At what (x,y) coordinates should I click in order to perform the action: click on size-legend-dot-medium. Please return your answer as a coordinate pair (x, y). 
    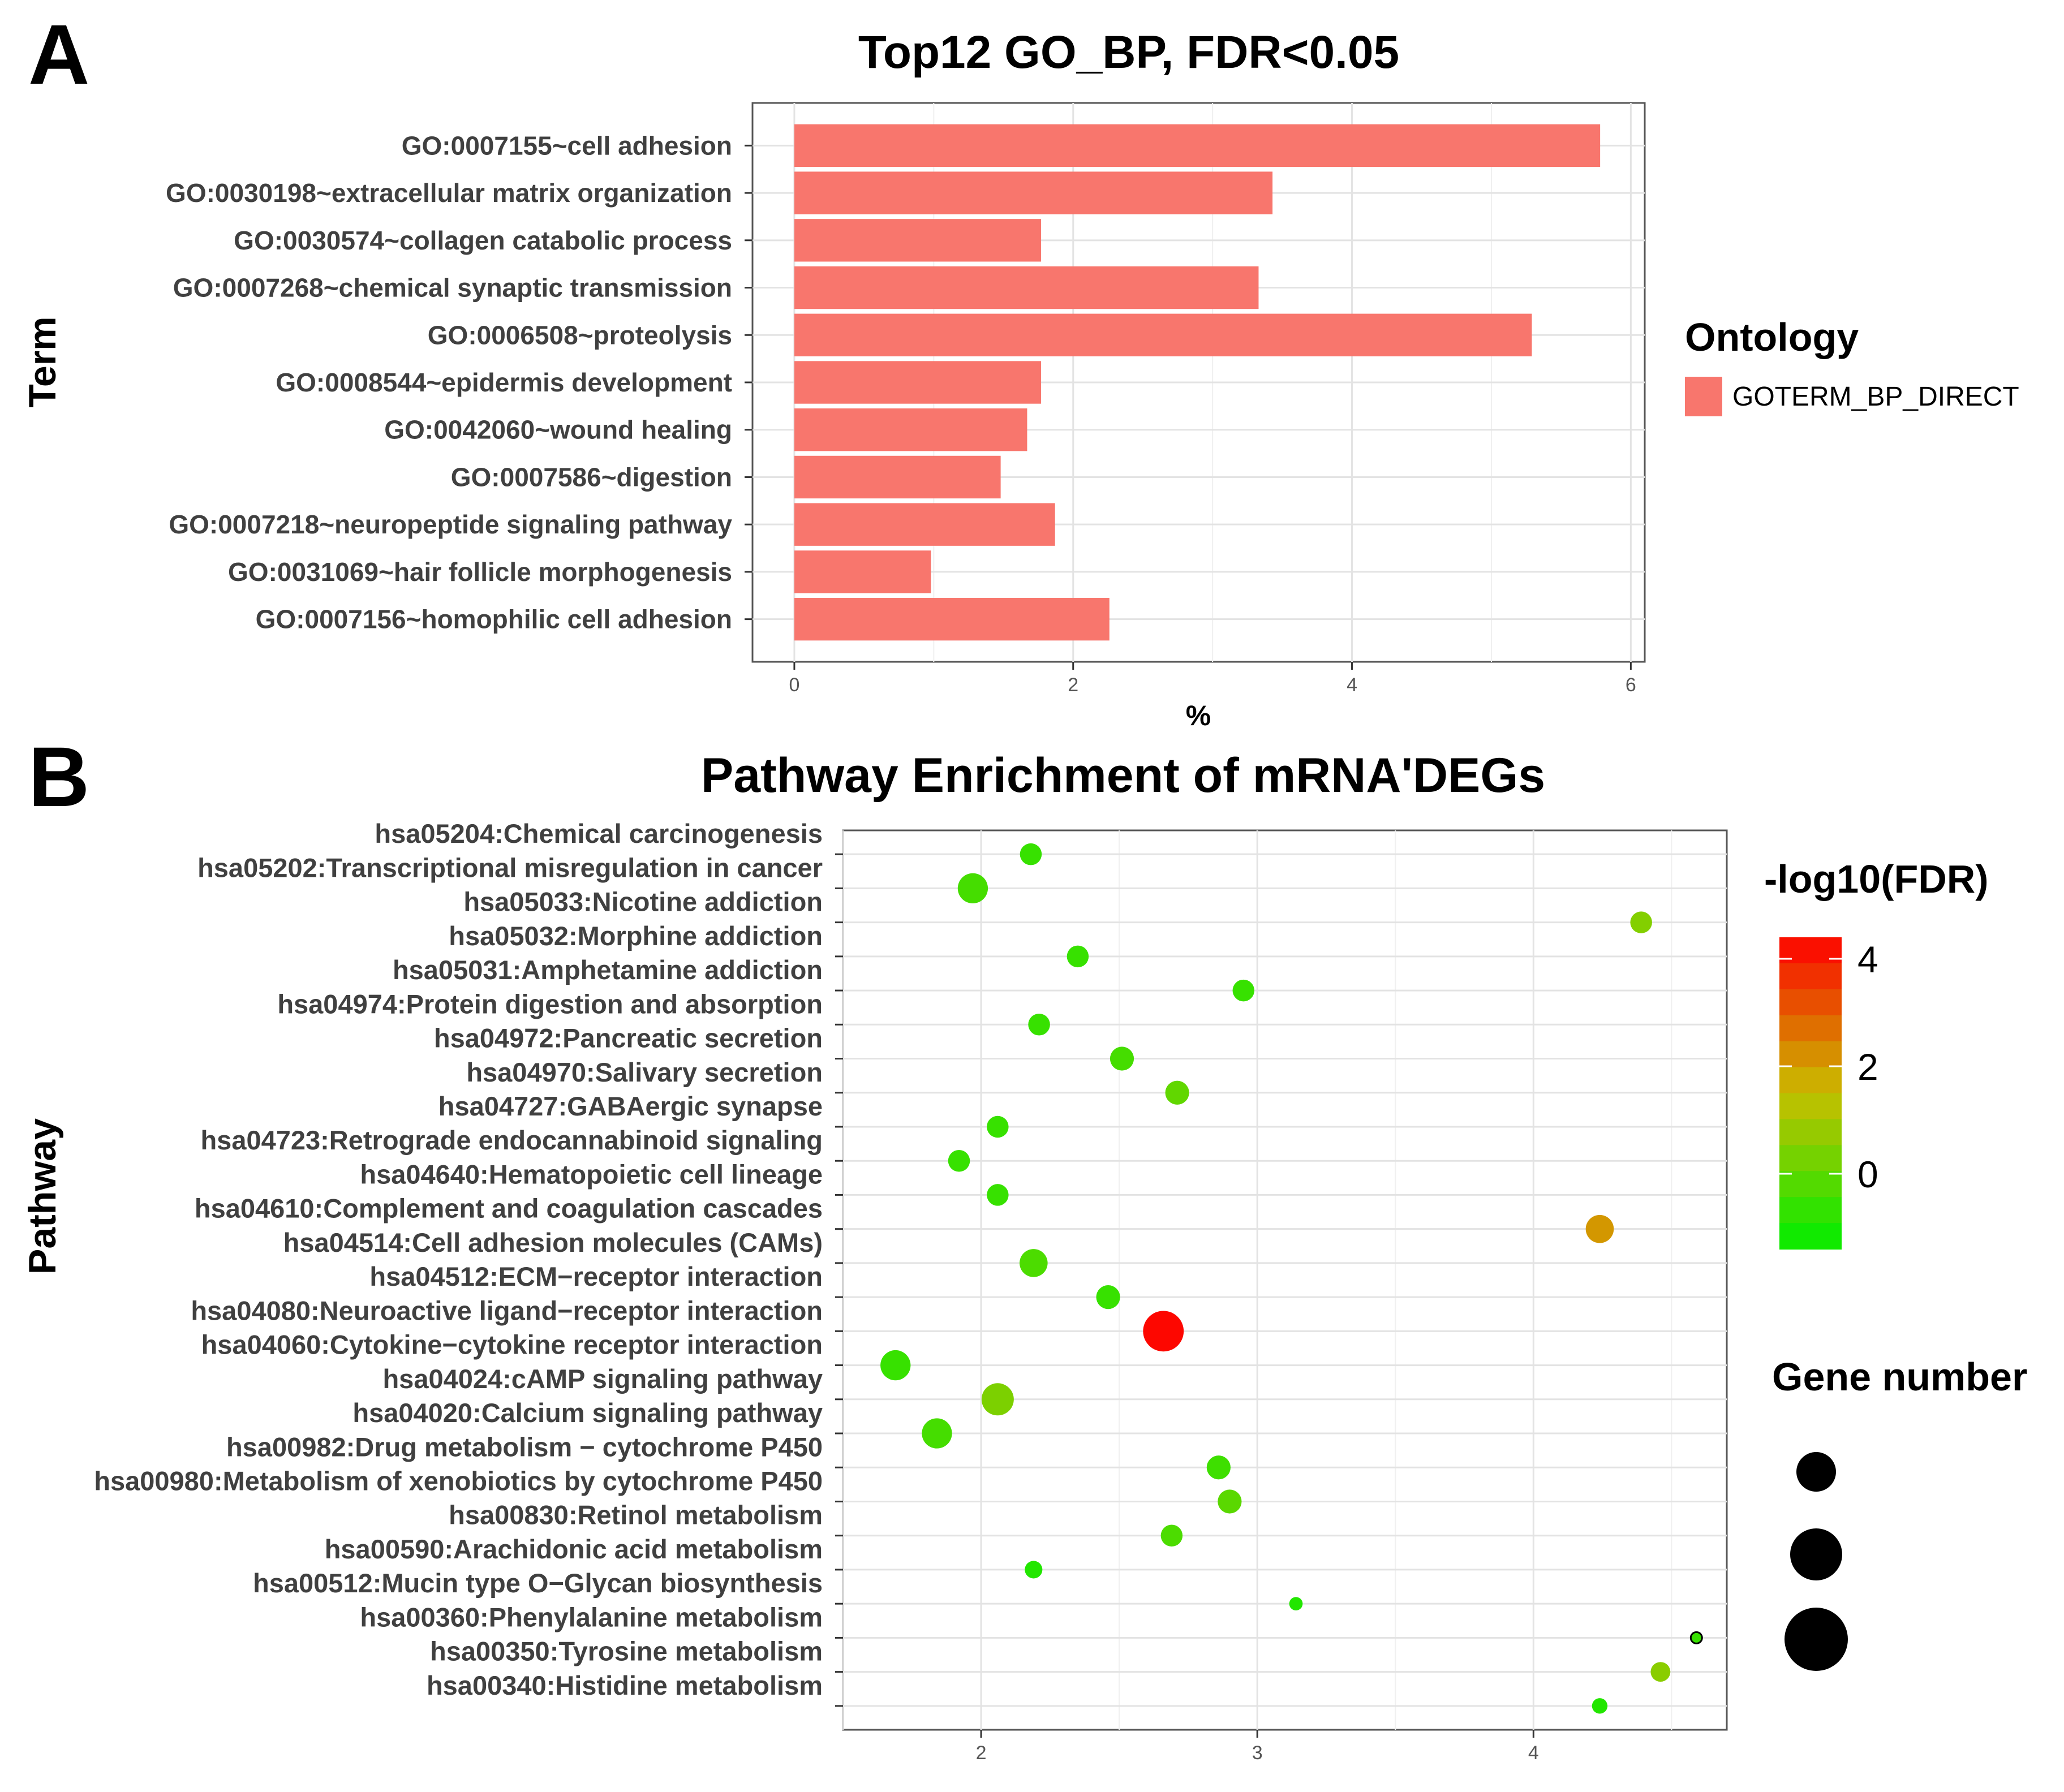
    Looking at the image, I should click on (1816, 1554).